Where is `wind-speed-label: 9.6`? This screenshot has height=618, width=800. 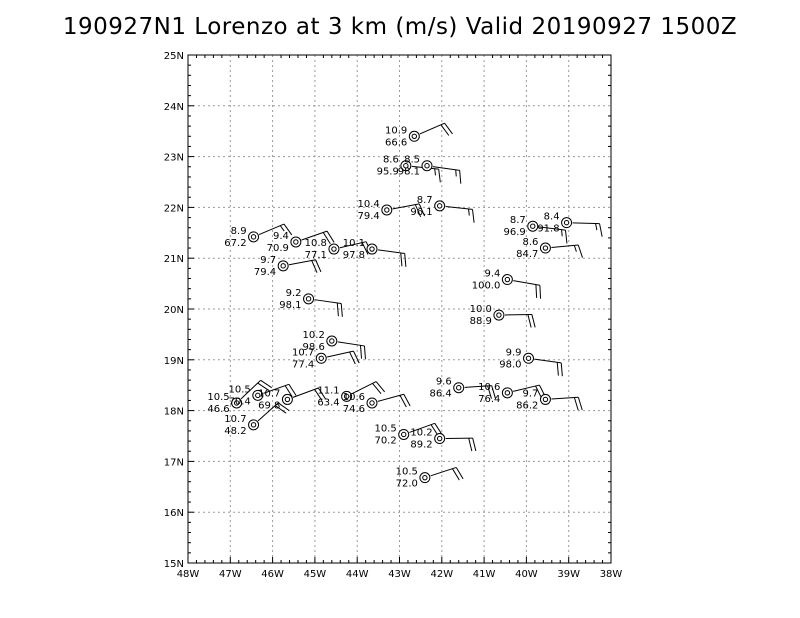 wind-speed-label: 9.6 is located at coordinates (444, 382).